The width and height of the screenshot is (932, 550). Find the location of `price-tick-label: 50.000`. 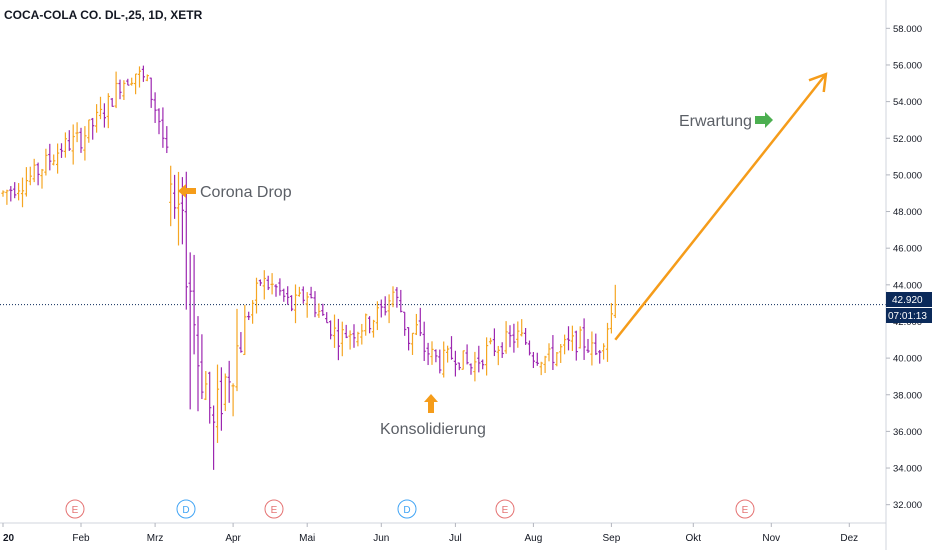

price-tick-label: 50.000 is located at coordinates (907, 175).